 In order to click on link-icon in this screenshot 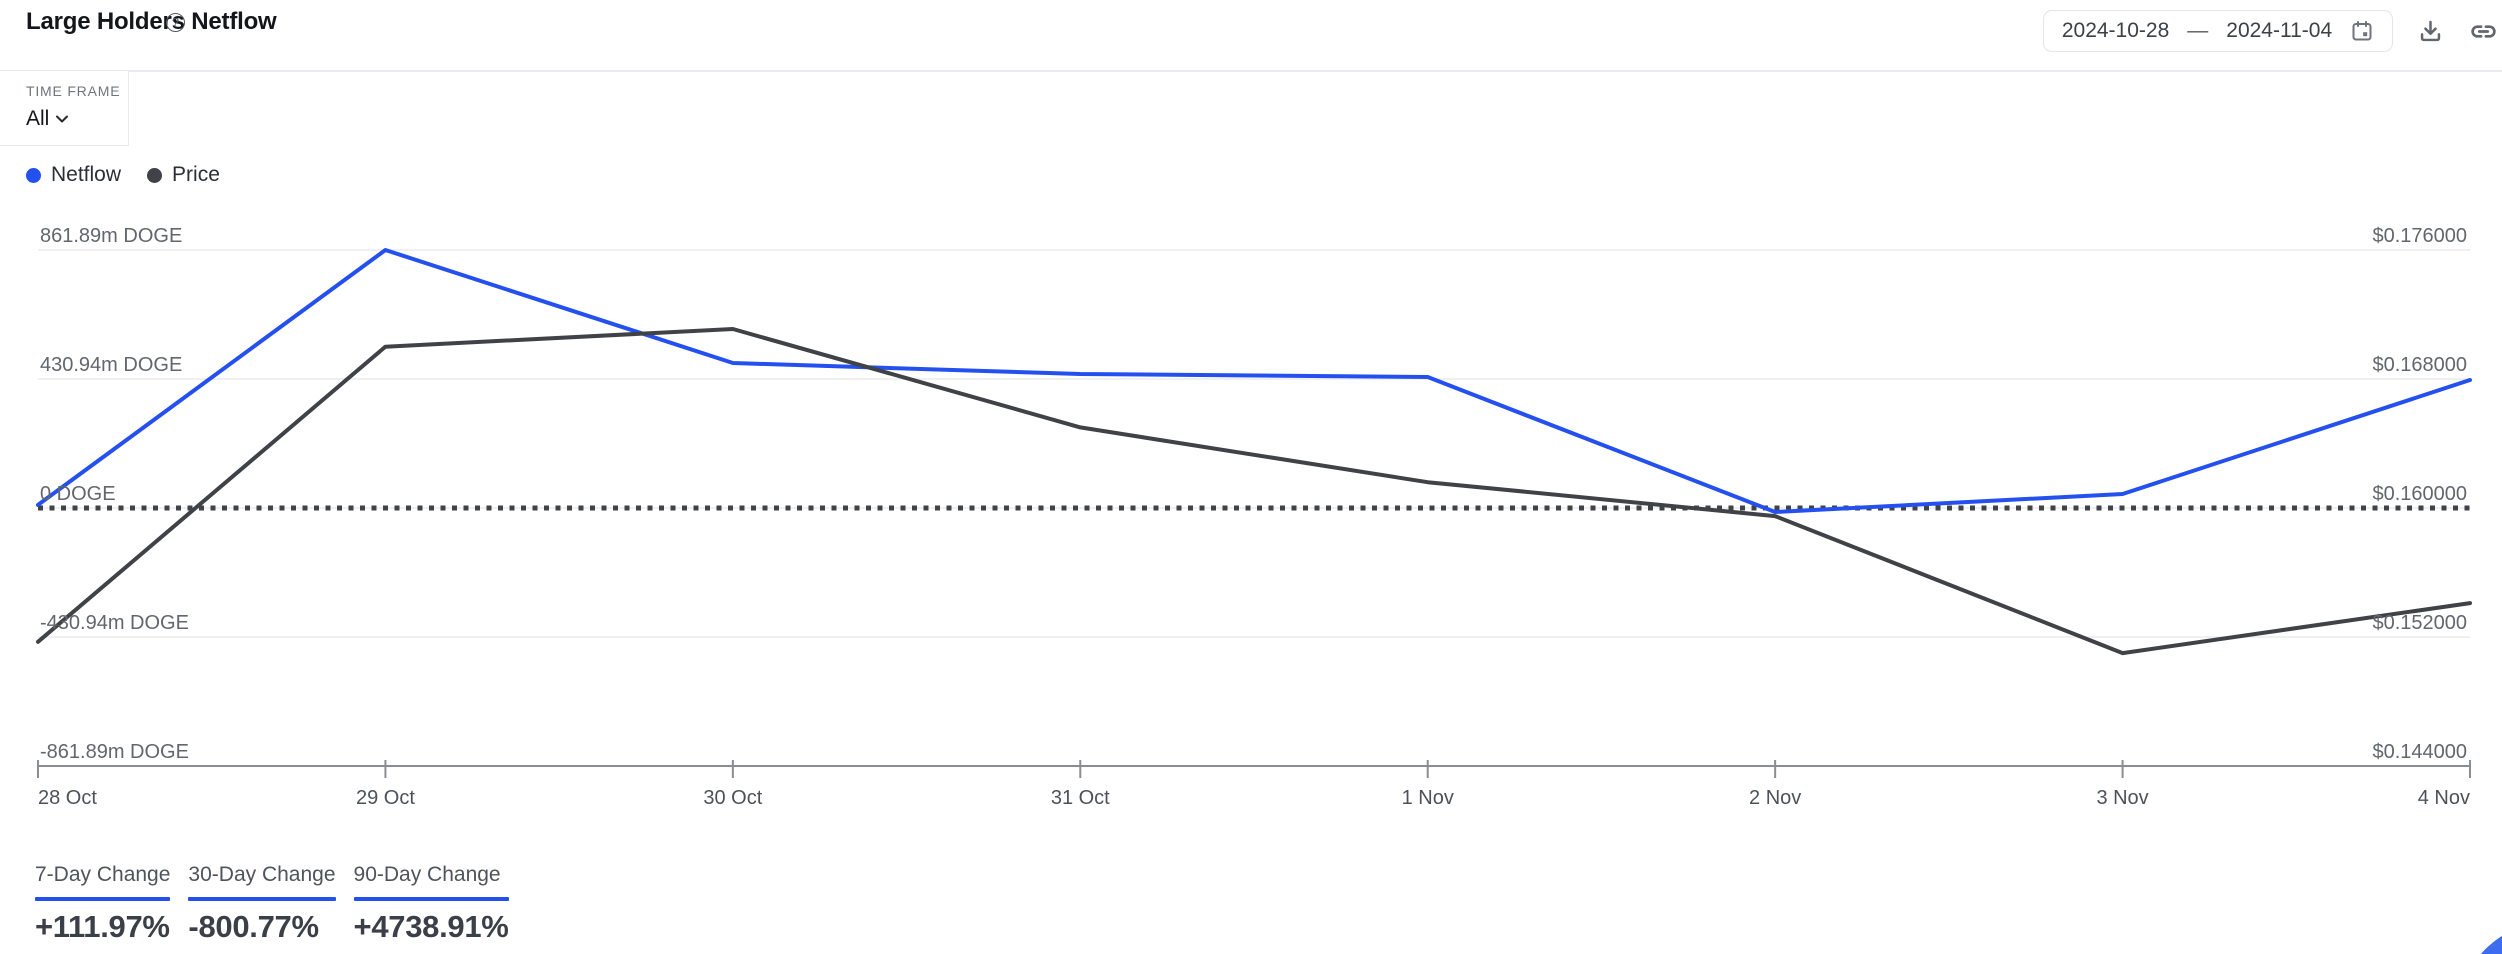, I will do `click(2483, 31)`.